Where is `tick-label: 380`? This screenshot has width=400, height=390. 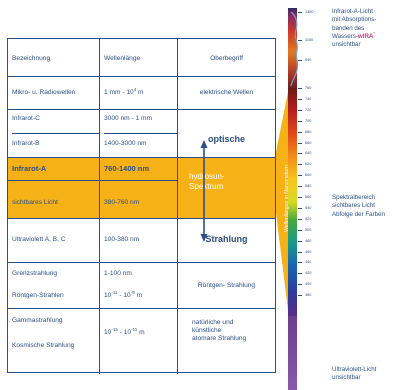 tick-label: 380 is located at coordinates (308, 295).